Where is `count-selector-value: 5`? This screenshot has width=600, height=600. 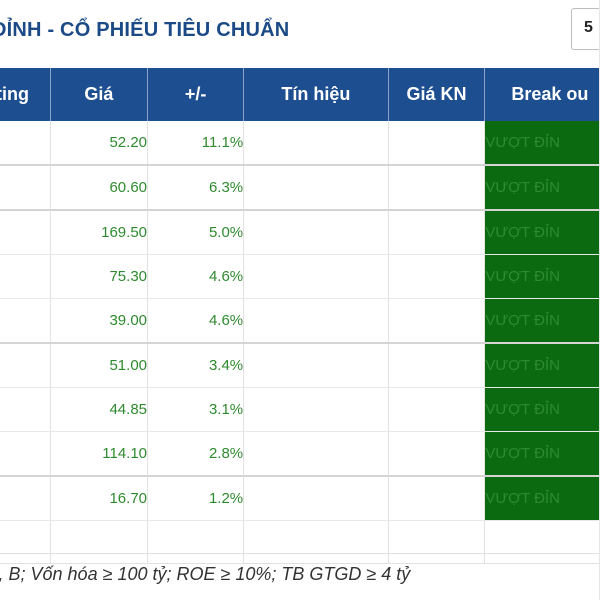 count-selector-value: 5 is located at coordinates (588, 27).